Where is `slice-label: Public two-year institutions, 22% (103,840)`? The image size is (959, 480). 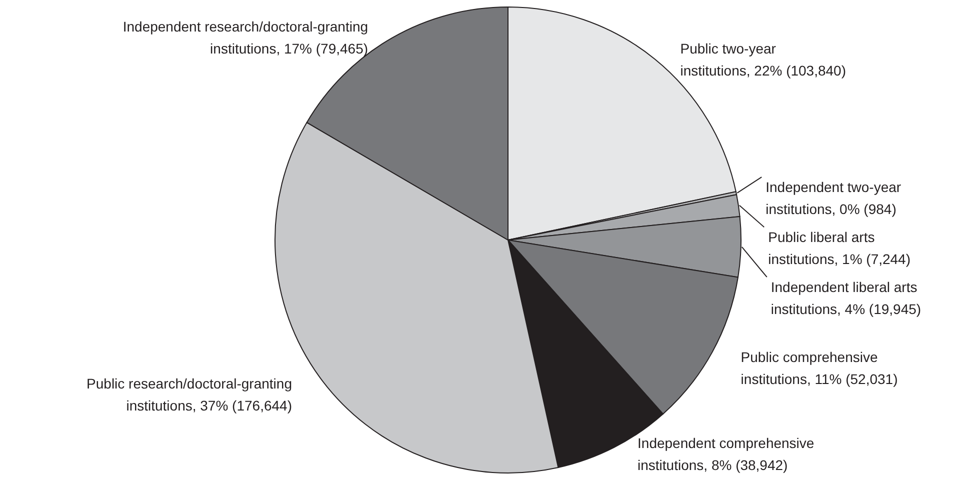 slice-label: Public two-year institutions, 22% (103,840) is located at coordinates (763, 59).